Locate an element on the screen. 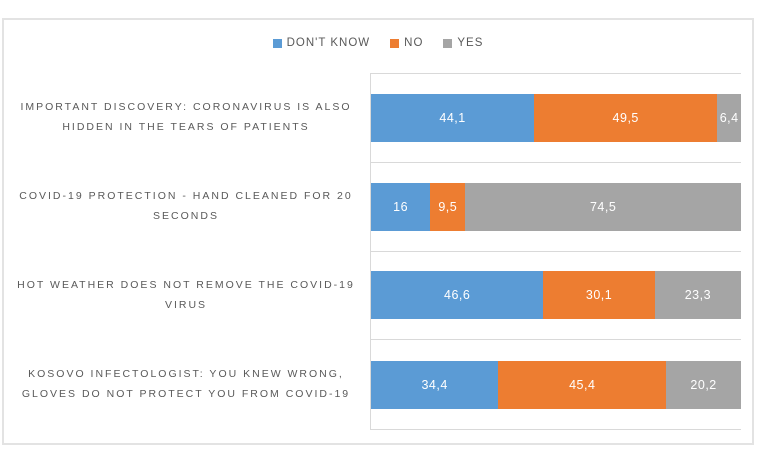 This screenshot has height=456, width=762. bar-segment-yes: 74,5 is located at coordinates (603, 206).